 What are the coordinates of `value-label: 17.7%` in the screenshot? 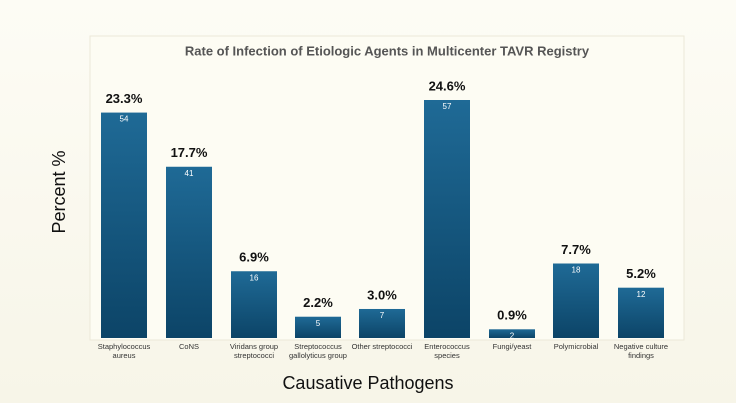 It's located at (189, 152).